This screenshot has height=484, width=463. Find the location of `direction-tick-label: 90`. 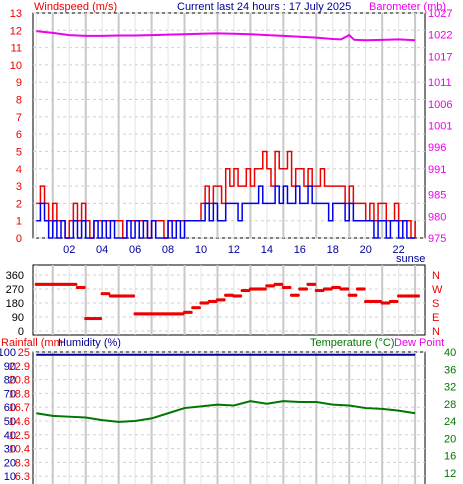

direction-tick-label: 90 is located at coordinates (18, 318).